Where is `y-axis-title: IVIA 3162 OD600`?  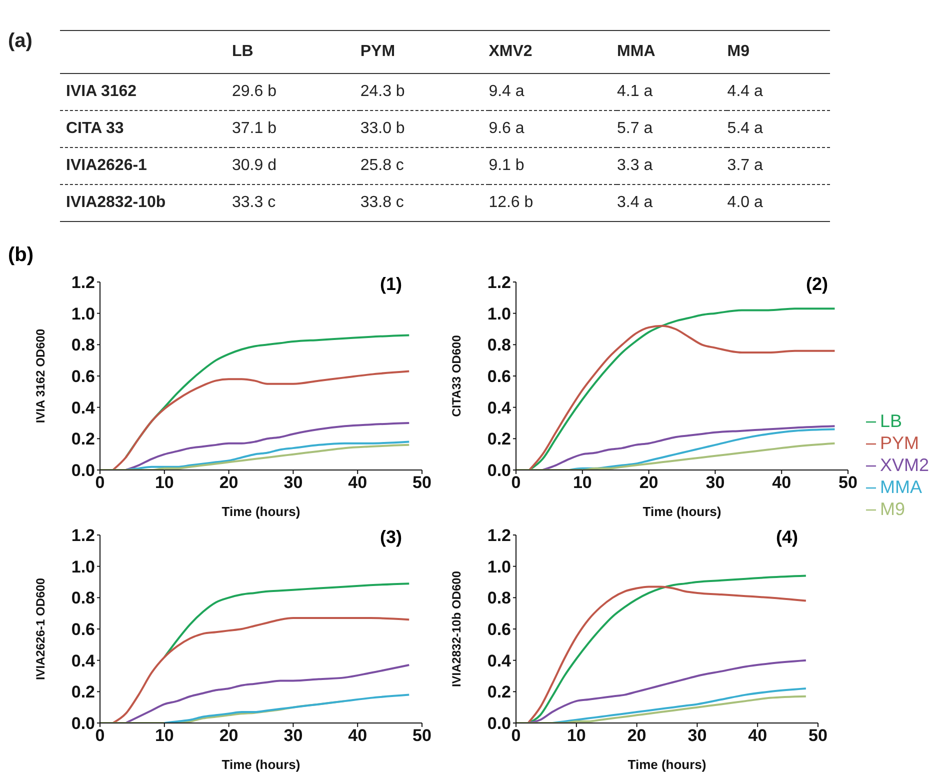 y-axis-title: IVIA 3162 OD600 is located at coordinates (40, 376).